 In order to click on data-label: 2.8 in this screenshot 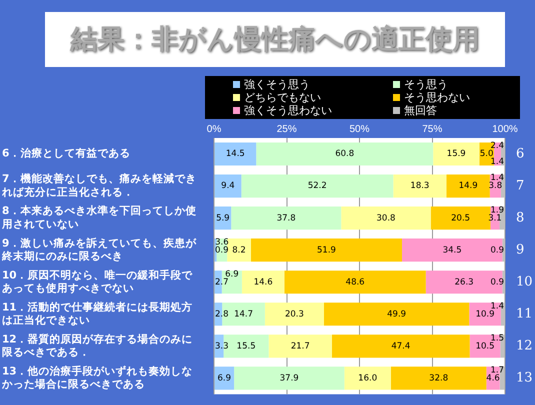, I will do `click(221, 314)`.